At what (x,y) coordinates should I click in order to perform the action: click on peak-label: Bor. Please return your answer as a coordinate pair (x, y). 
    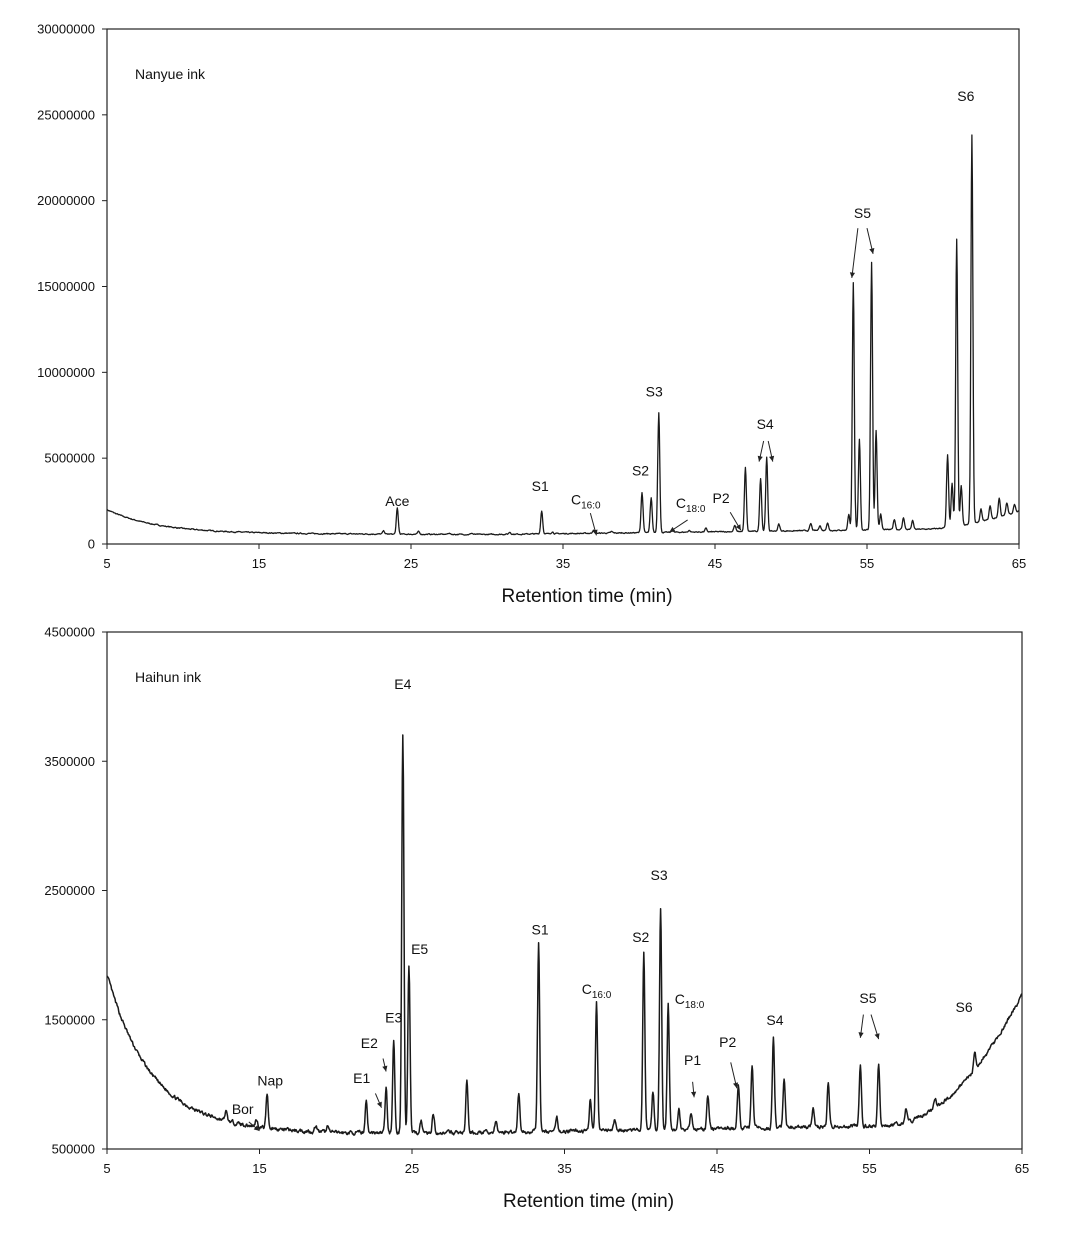
    Looking at the image, I should click on (243, 1109).